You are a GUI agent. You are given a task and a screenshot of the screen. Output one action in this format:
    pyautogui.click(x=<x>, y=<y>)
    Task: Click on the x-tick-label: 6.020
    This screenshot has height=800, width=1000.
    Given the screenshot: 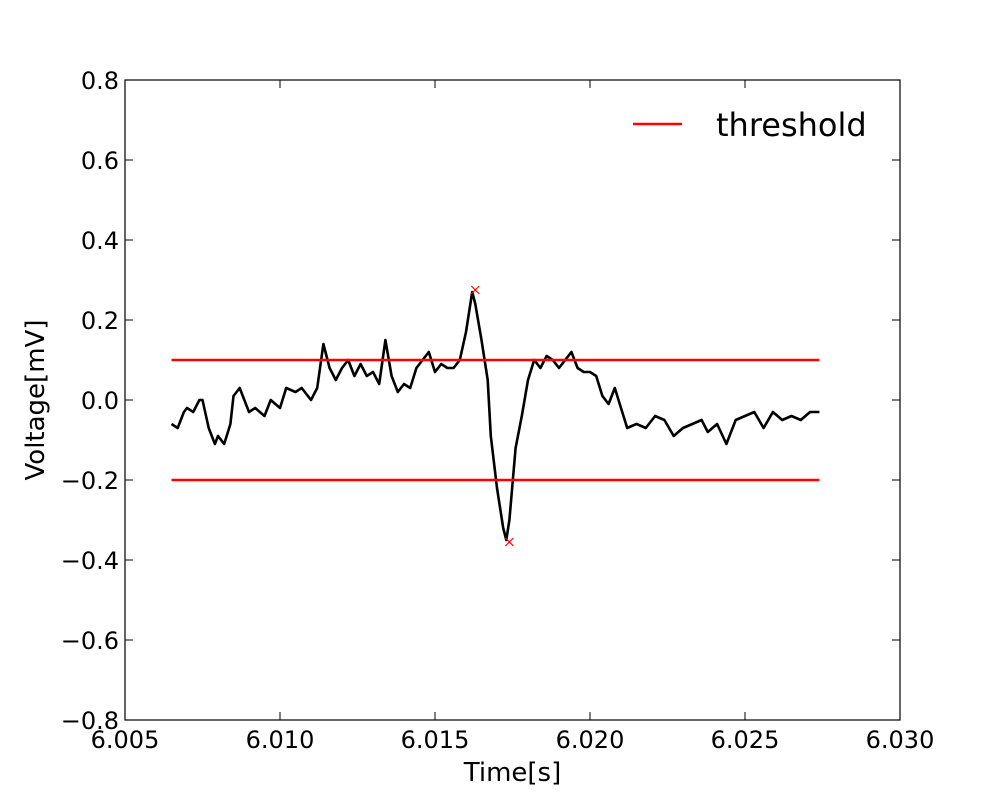 What is the action you would take?
    pyautogui.click(x=590, y=740)
    